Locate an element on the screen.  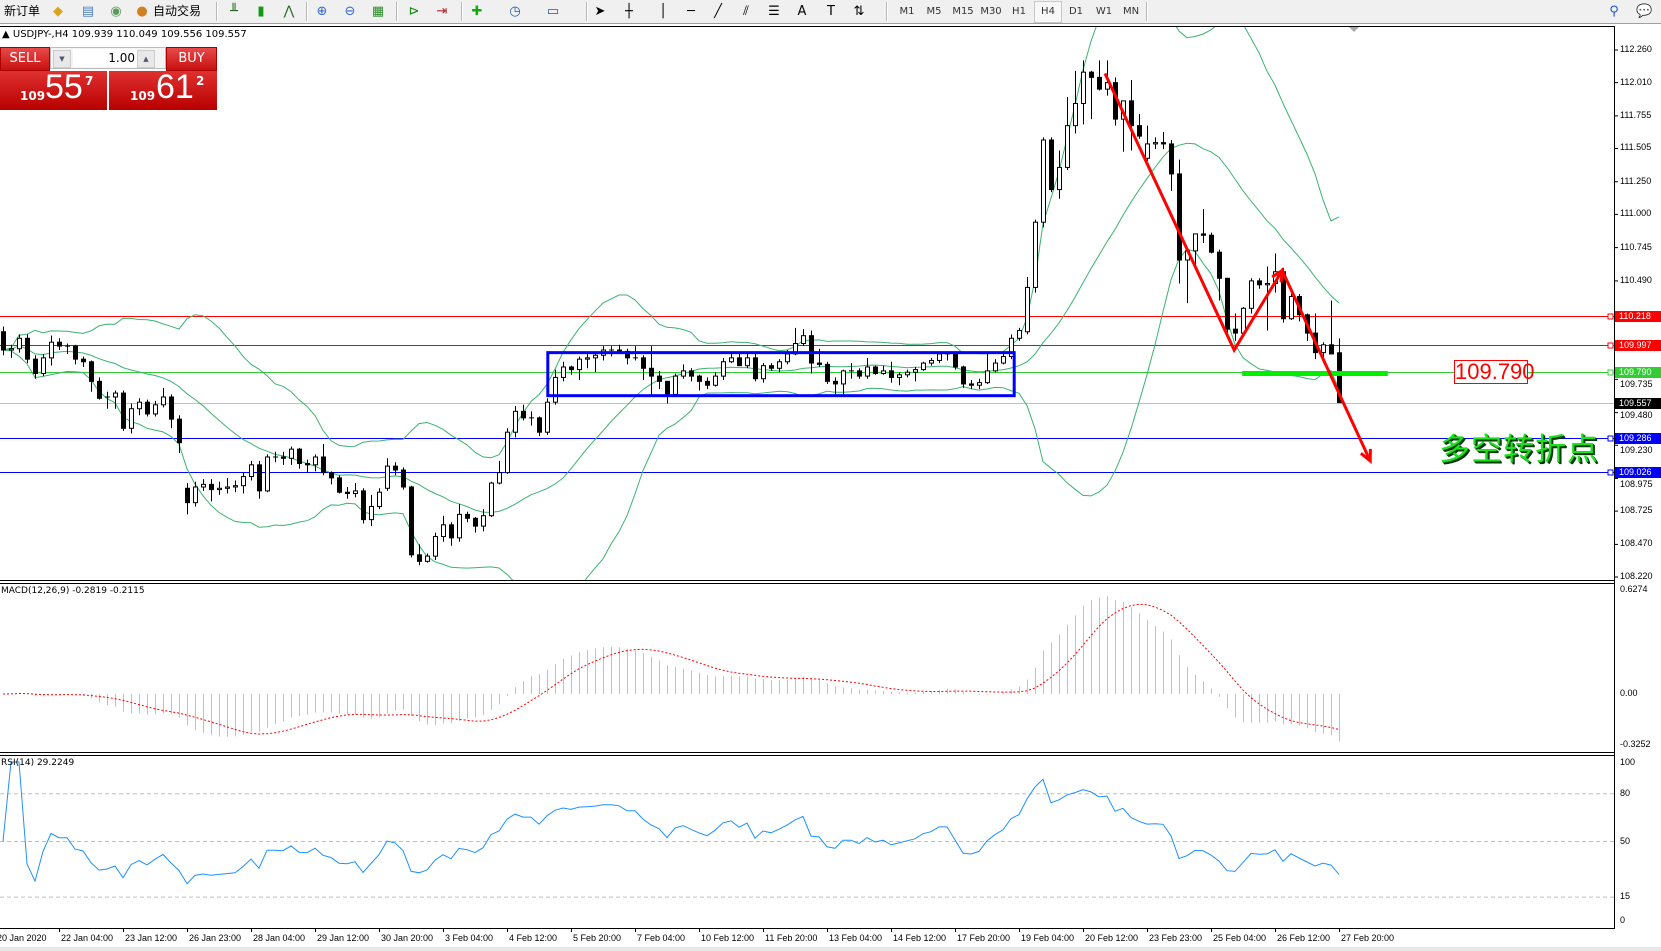
level-price-marker: 109.997 is located at coordinates (1638, 345).